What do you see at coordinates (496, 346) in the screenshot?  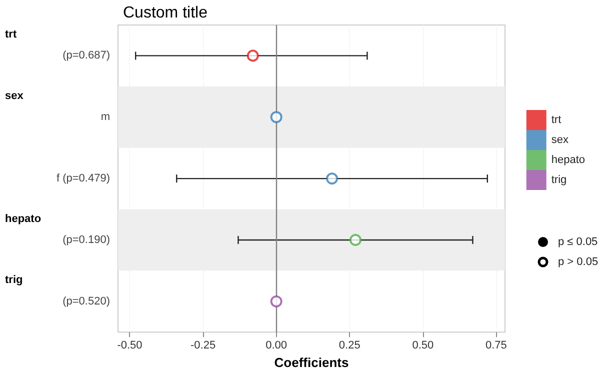 I see `x-tick-label: 0.75` at bounding box center [496, 346].